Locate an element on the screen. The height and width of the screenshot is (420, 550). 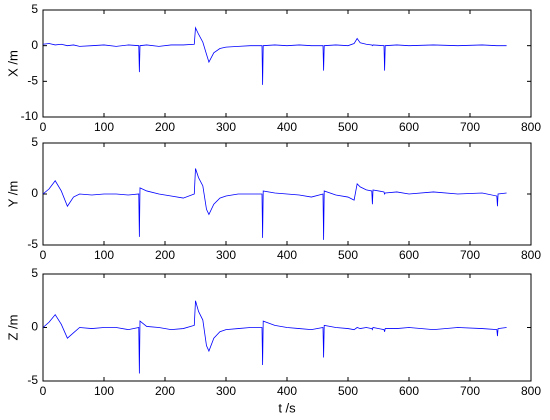
y-tick-label: -10 is located at coordinates (30, 116).